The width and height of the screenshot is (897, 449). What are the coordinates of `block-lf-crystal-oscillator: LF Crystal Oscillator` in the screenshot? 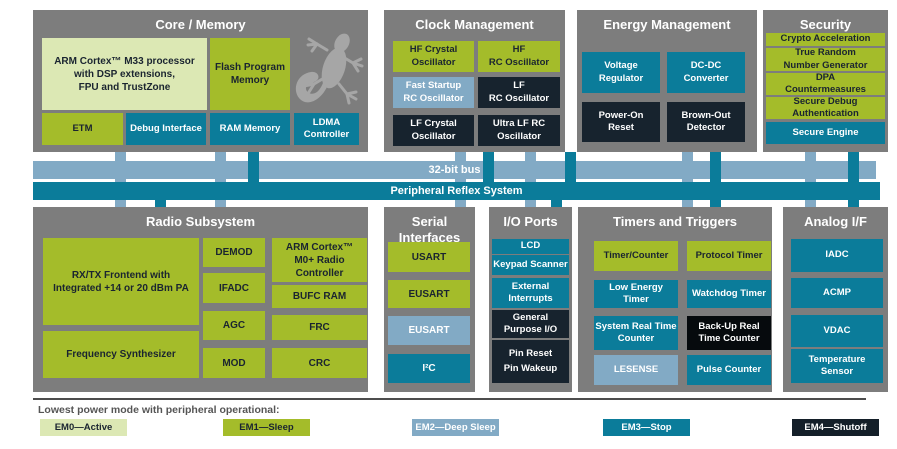 It's located at (433, 130).